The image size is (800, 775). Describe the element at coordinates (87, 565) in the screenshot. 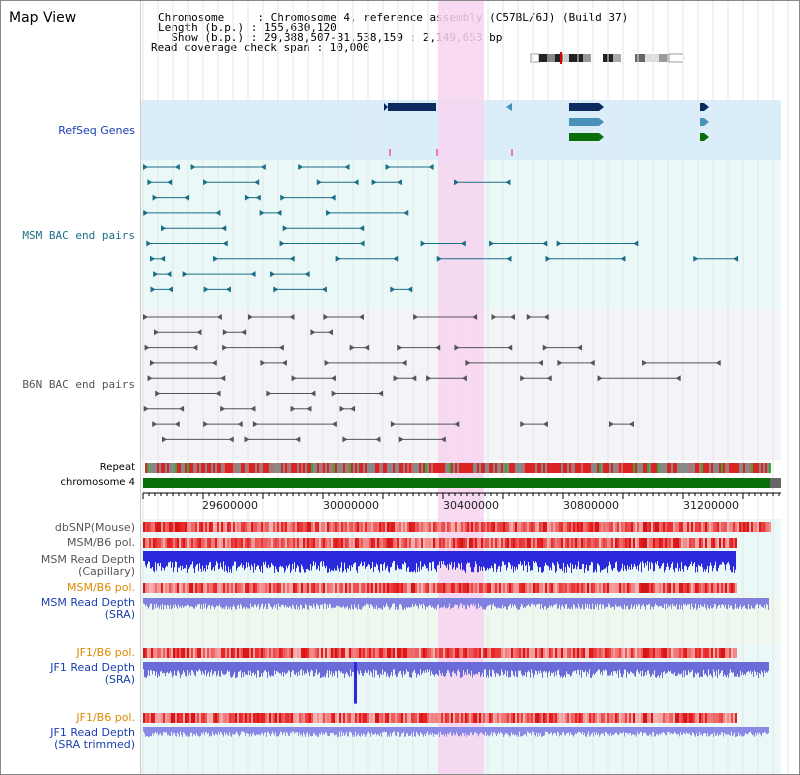

I see `msm-read-depth-capillary-label: MSM Read Depth (Capillary)` at that location.